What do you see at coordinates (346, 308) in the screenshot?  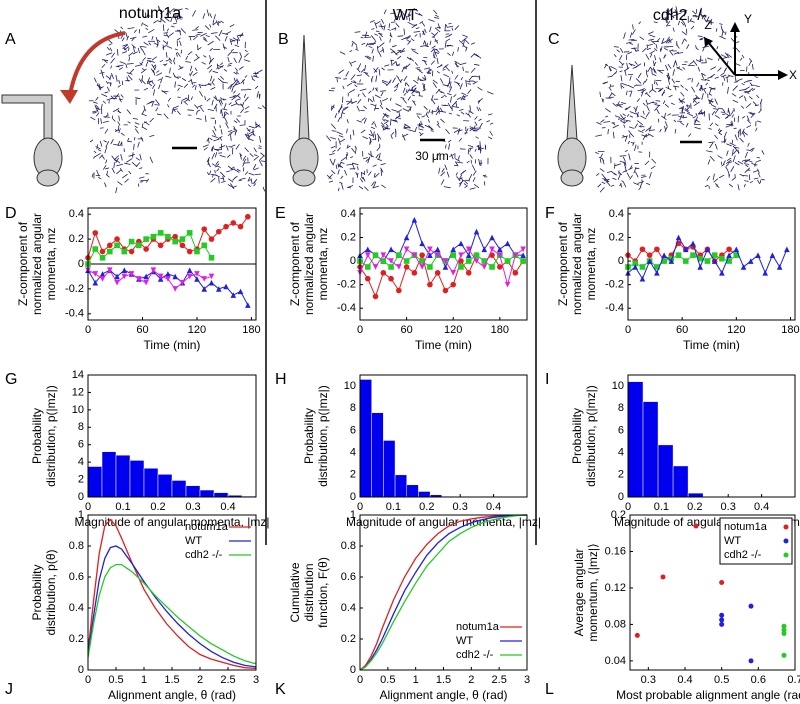 I see `y-tick-label: -0.4` at bounding box center [346, 308].